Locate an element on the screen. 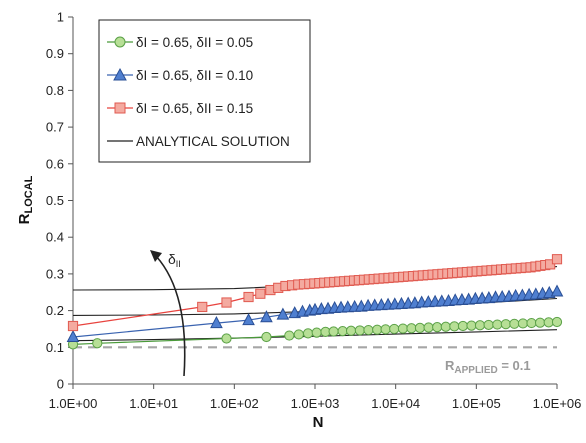  legend-label-series-1: δI = 0.65, δII = 0.05 is located at coordinates (194, 42).